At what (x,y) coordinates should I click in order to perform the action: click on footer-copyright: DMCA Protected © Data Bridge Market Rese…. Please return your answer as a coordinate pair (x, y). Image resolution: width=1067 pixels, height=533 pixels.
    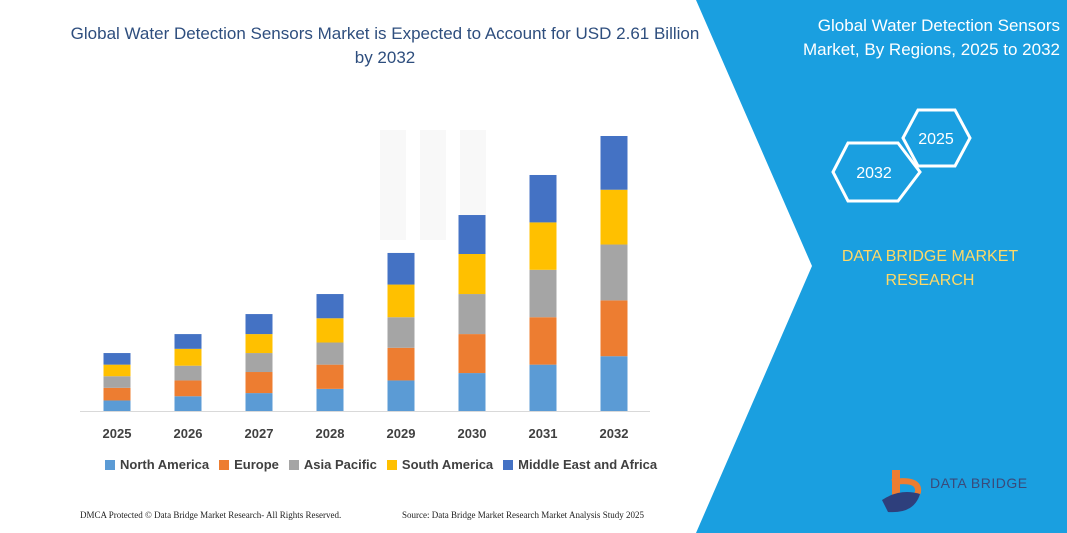
    Looking at the image, I should click on (211, 515).